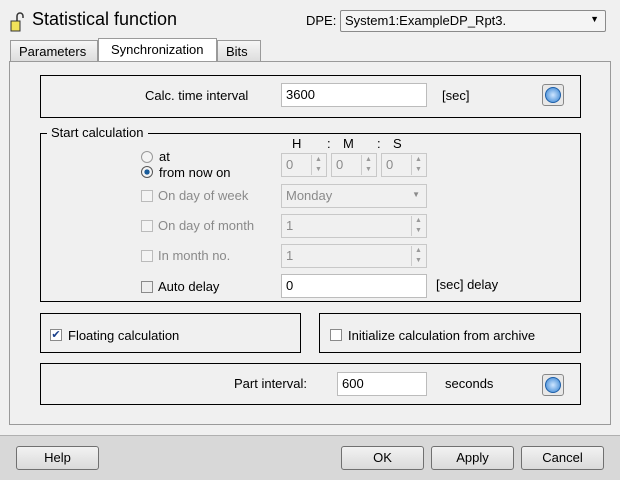 The width and height of the screenshot is (620, 480). Describe the element at coordinates (340, 164) in the screenshot. I see `minute-value: 0` at that location.